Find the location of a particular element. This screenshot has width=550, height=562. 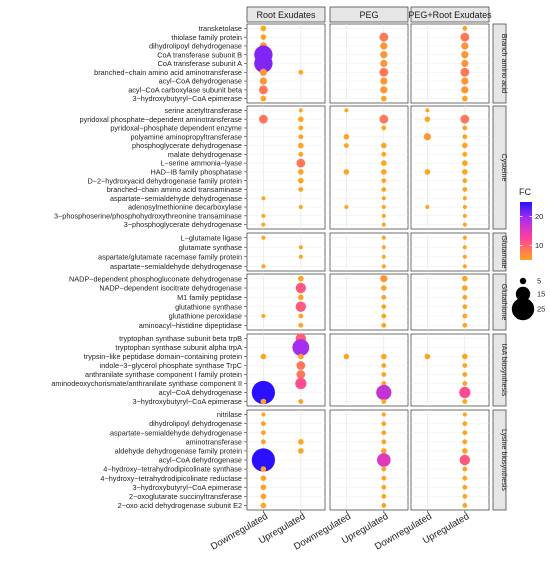

tick-label: glutathione peroxidase is located at coordinates (205, 316).